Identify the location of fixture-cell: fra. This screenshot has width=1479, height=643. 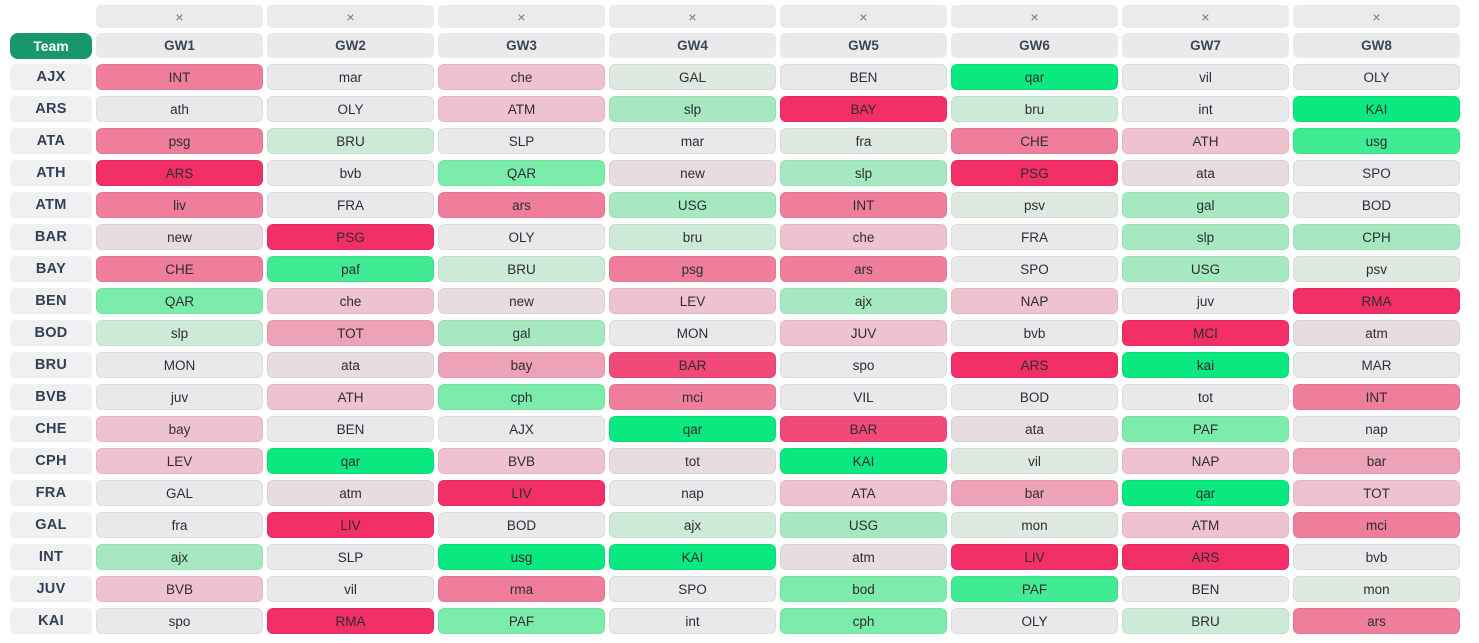
(863, 141).